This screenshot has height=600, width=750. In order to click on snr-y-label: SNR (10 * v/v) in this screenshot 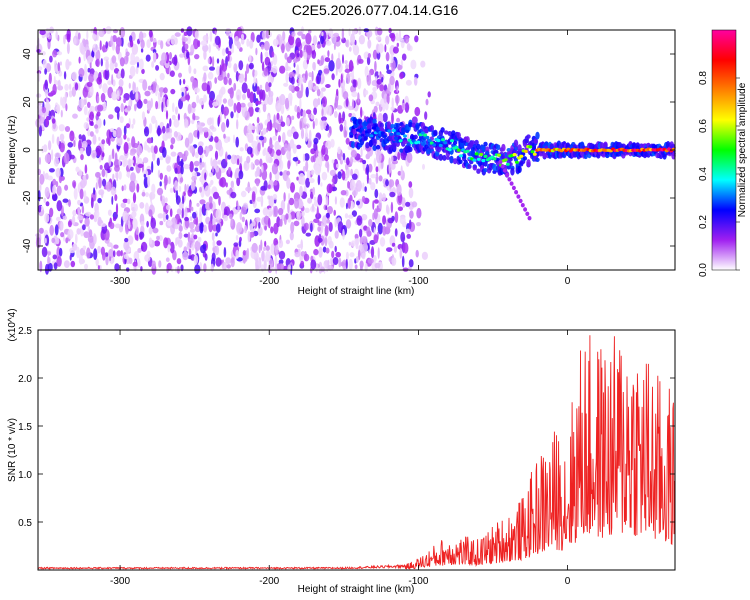, I will do `click(12, 450)`.